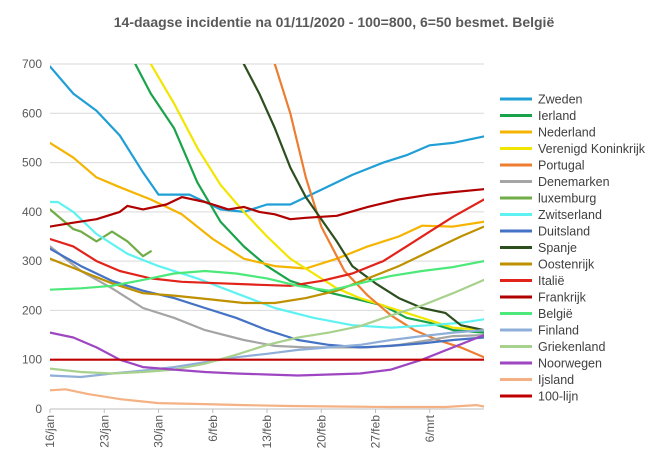 This screenshot has width=668, height=465. I want to click on x-tick-label: 30/jan, so click(159, 431).